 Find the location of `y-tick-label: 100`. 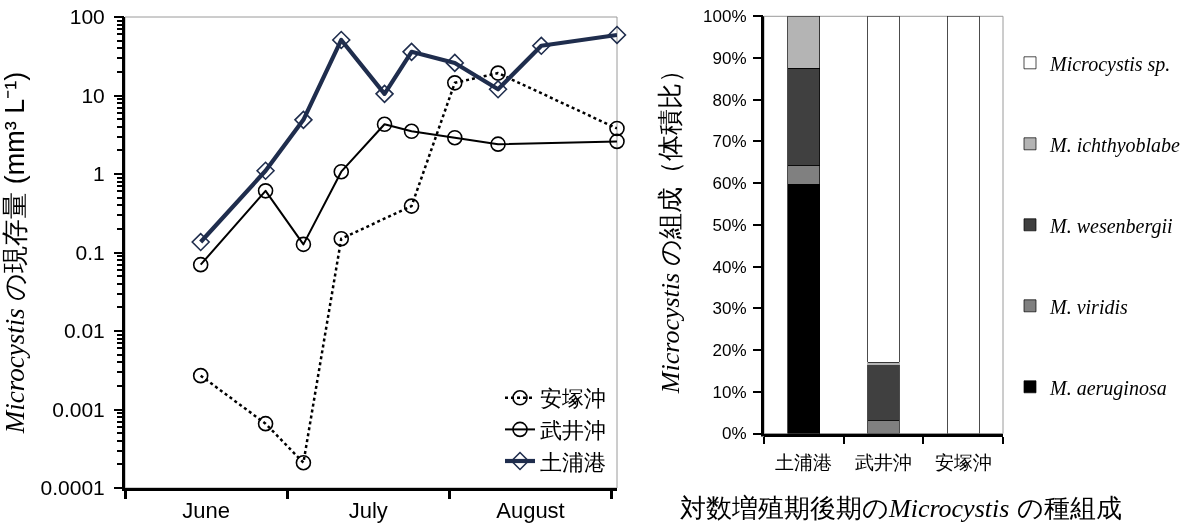

y-tick-label: 100 is located at coordinates (87, 17).